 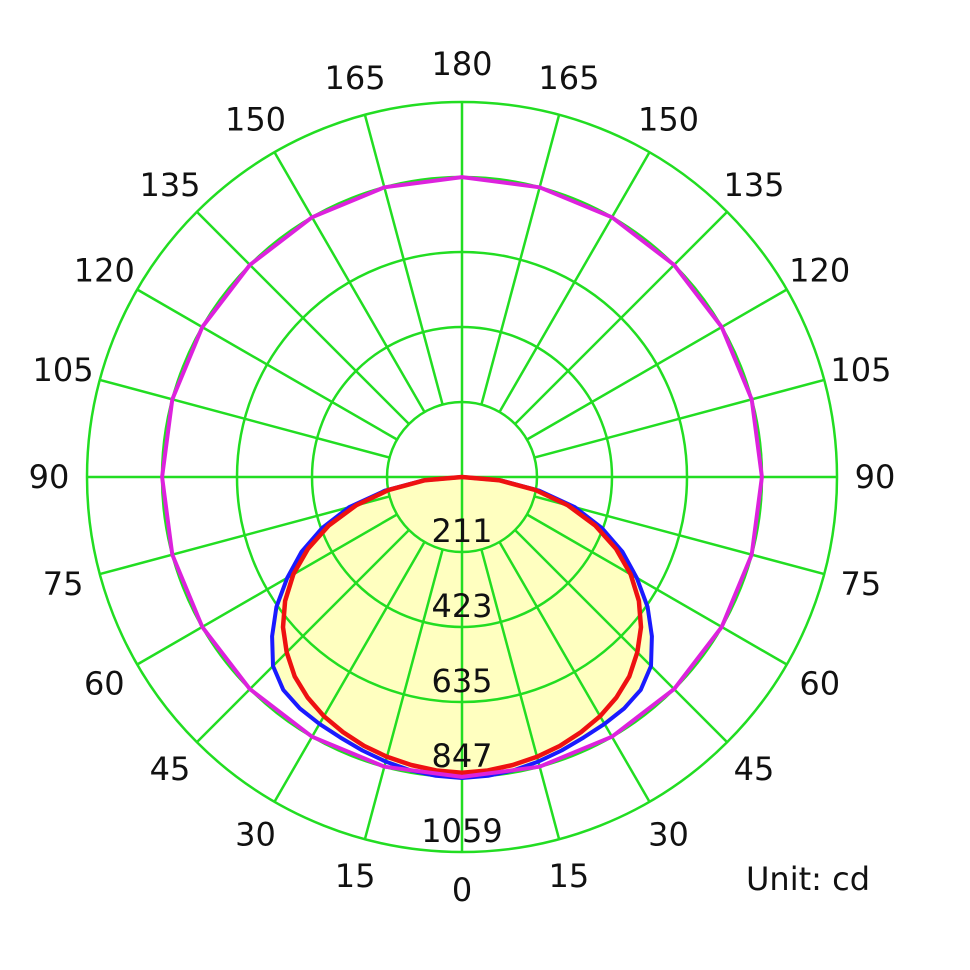 I want to click on series-line-red, so click(x=462, y=624).